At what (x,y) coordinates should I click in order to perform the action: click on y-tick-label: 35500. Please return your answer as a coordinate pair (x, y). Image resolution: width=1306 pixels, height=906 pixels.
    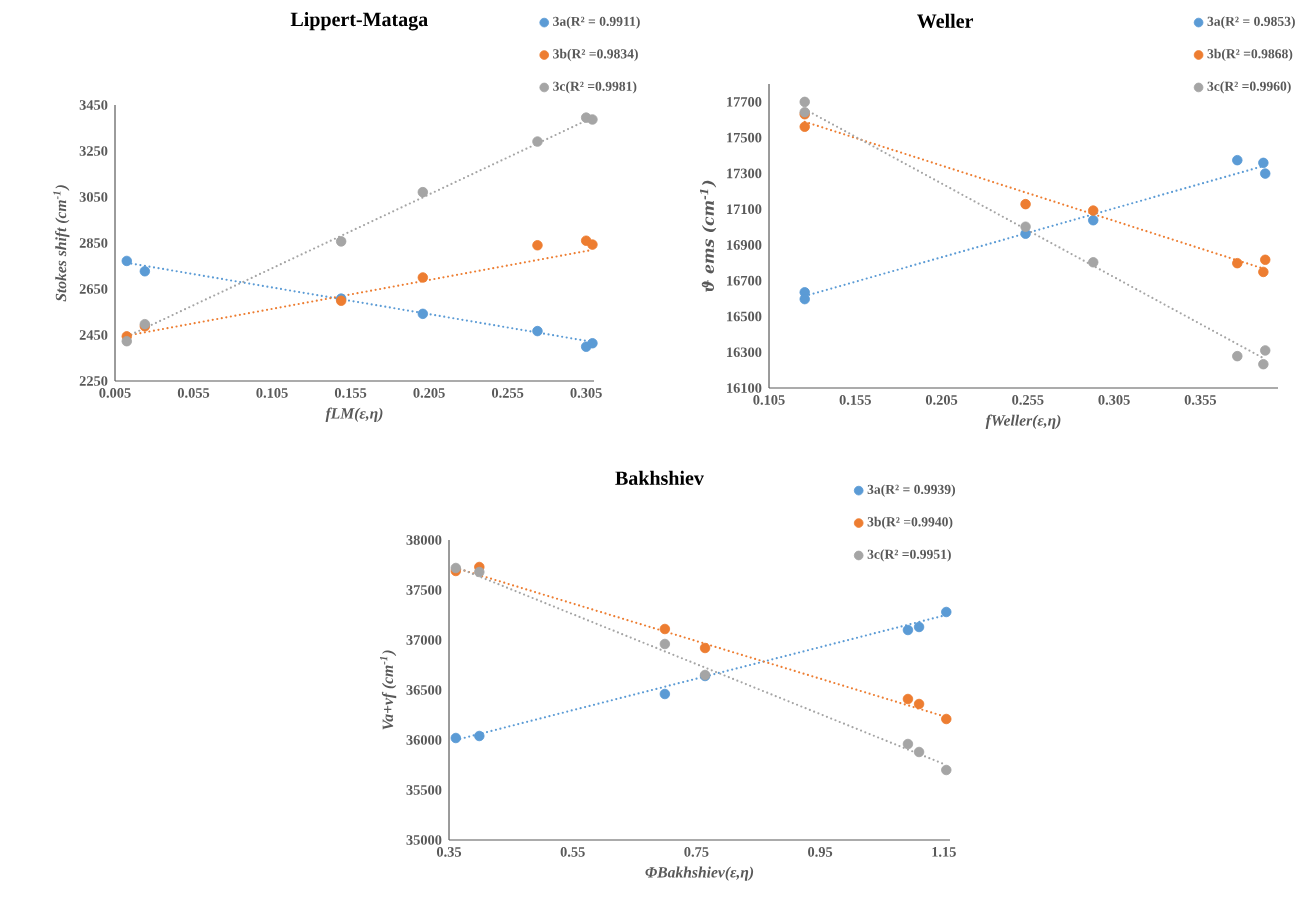
    Looking at the image, I should click on (424, 790).